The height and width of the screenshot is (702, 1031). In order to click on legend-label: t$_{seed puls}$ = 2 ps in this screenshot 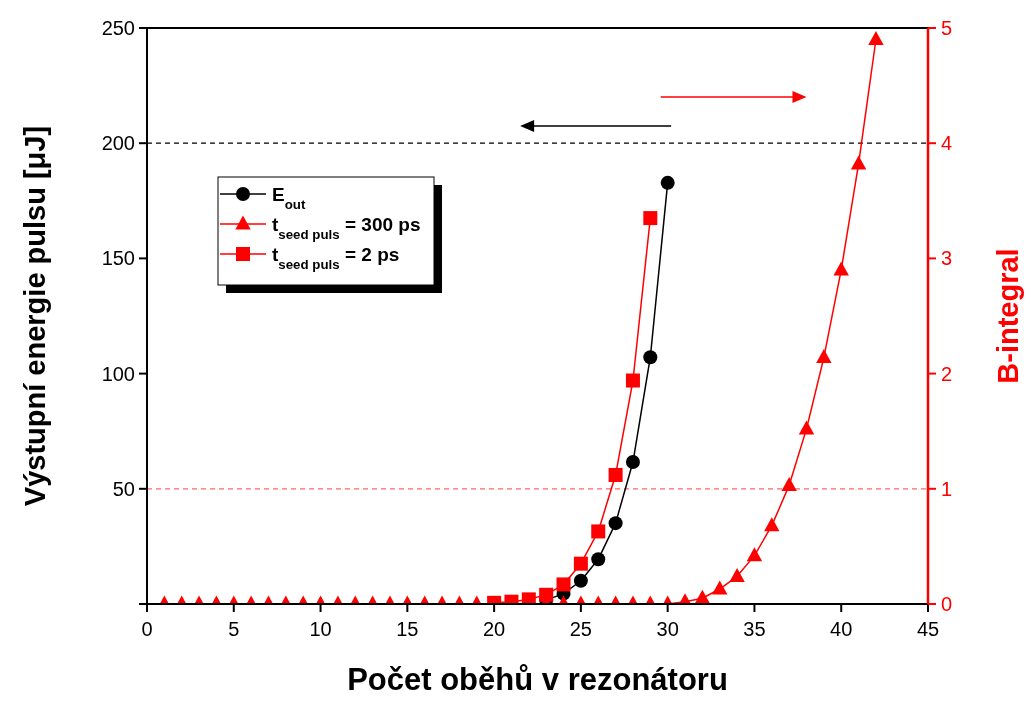, I will do `click(336, 258)`.